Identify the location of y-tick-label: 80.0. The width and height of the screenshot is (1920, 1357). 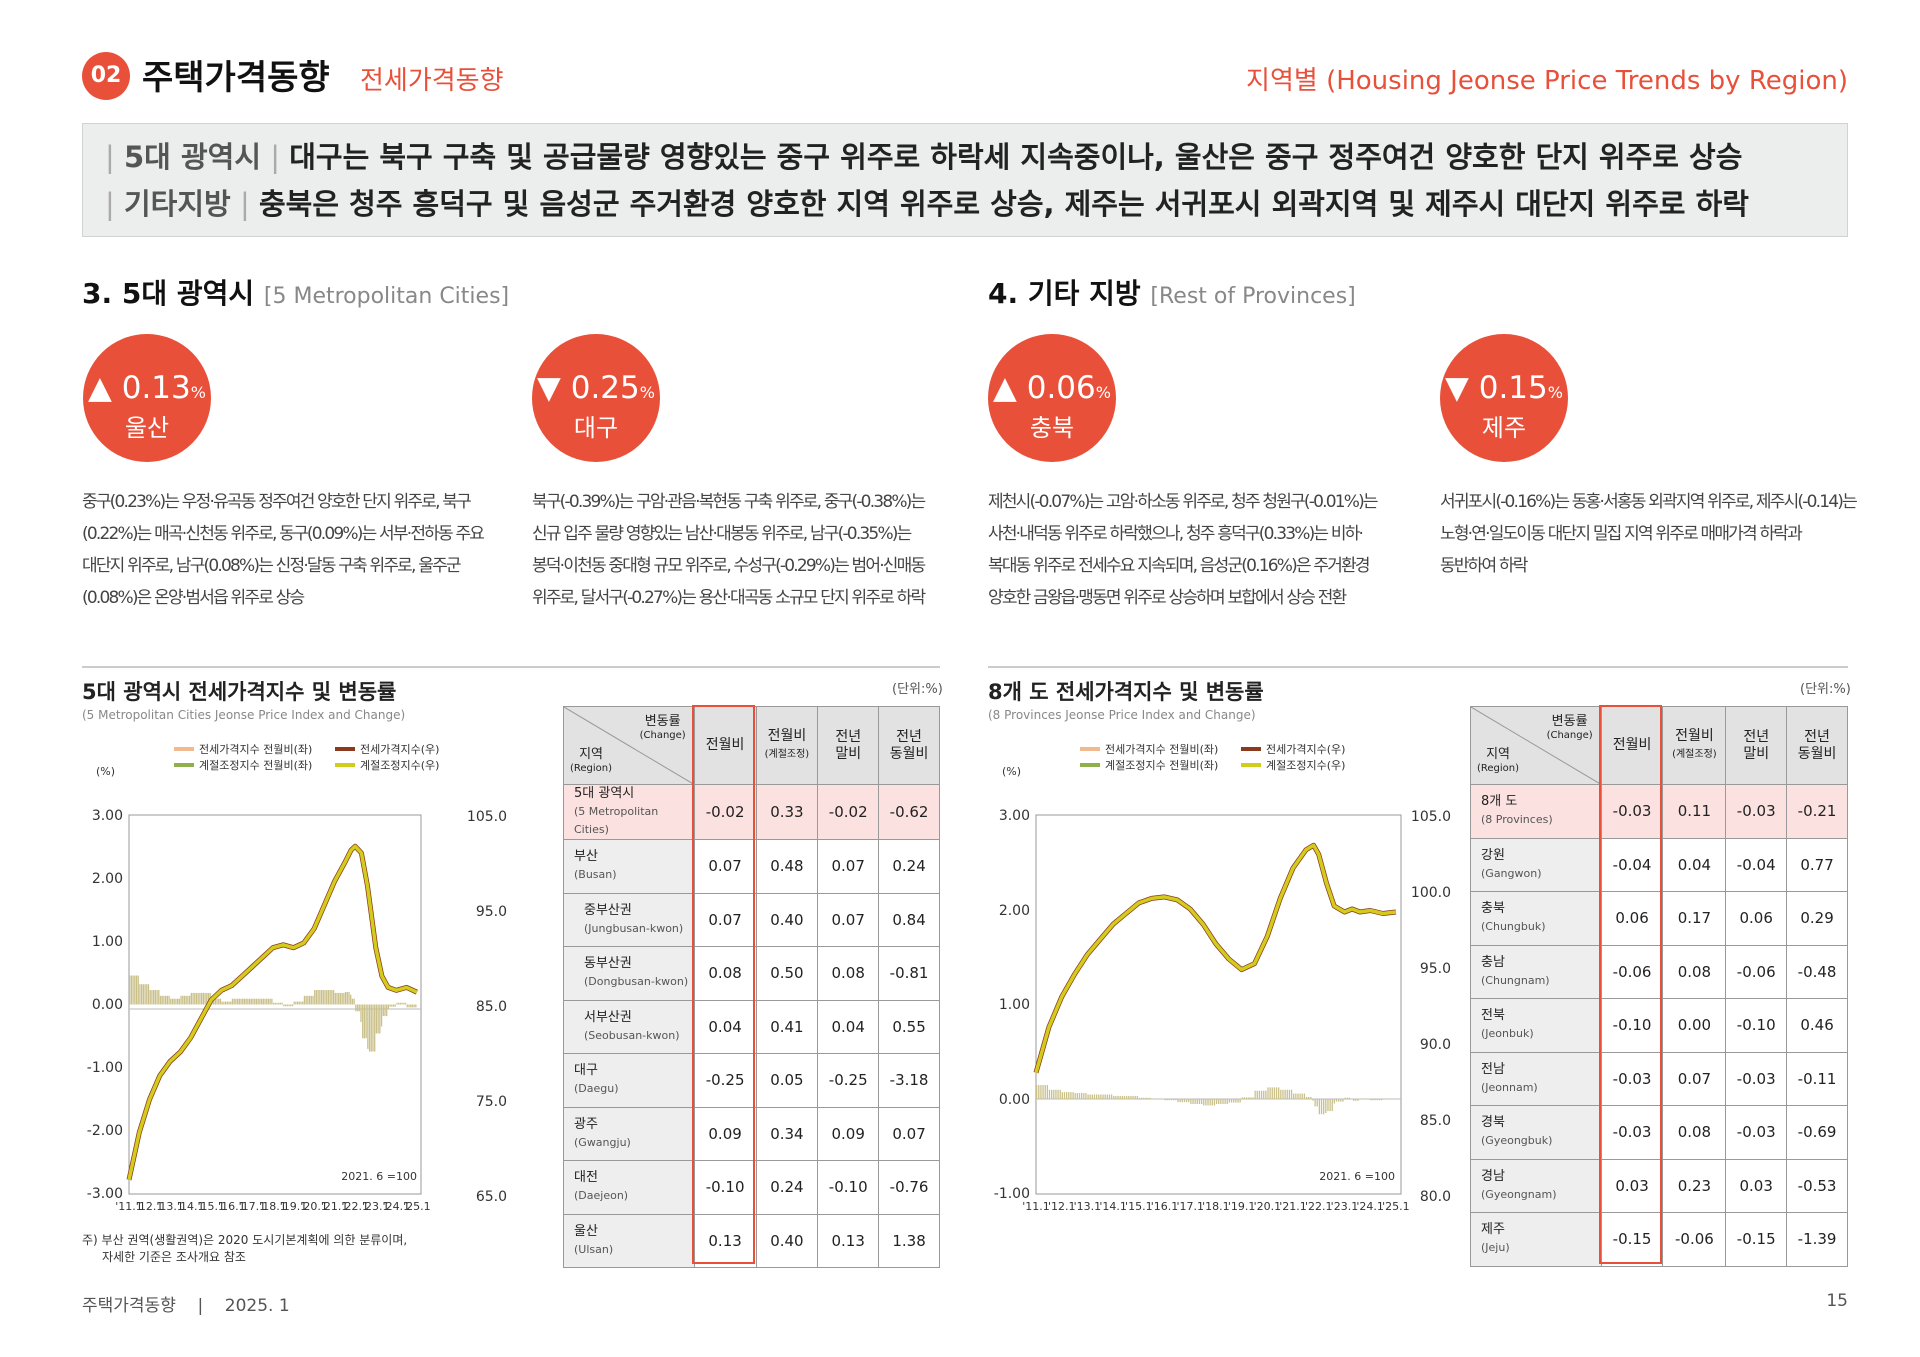
(1435, 1197).